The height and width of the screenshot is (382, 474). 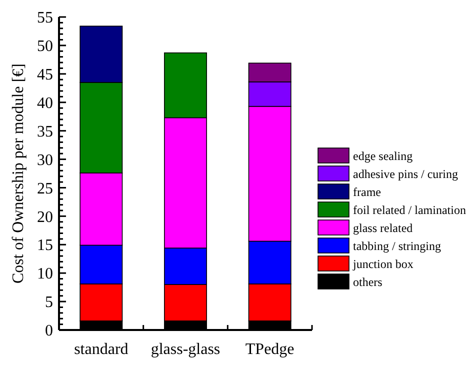 What do you see at coordinates (101, 349) in the screenshot?
I see `x-tick-label: standard` at bounding box center [101, 349].